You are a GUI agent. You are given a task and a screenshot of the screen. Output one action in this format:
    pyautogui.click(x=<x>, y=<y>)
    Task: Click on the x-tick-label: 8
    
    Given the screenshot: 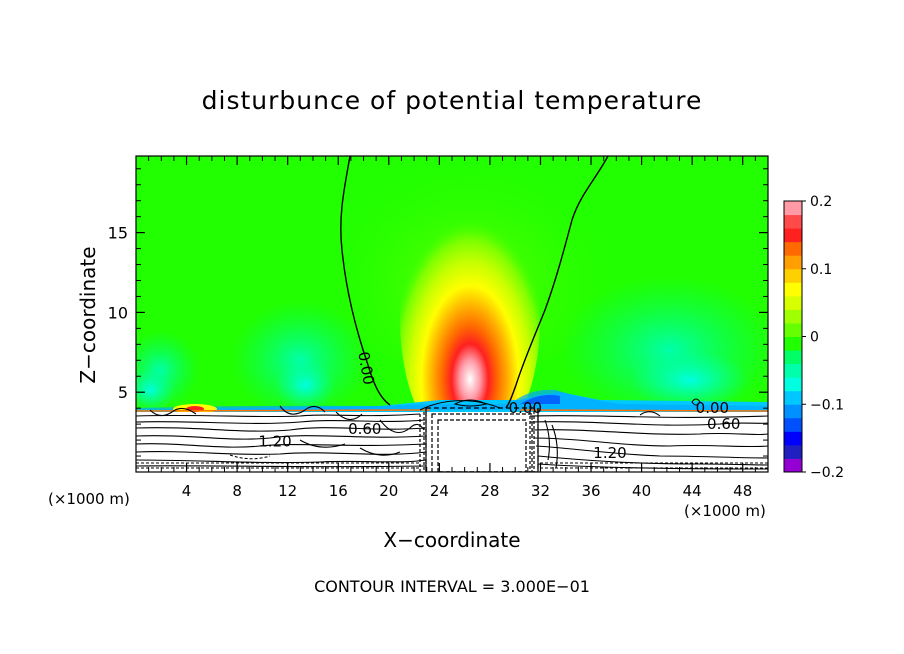 What is the action you would take?
    pyautogui.click(x=237, y=491)
    